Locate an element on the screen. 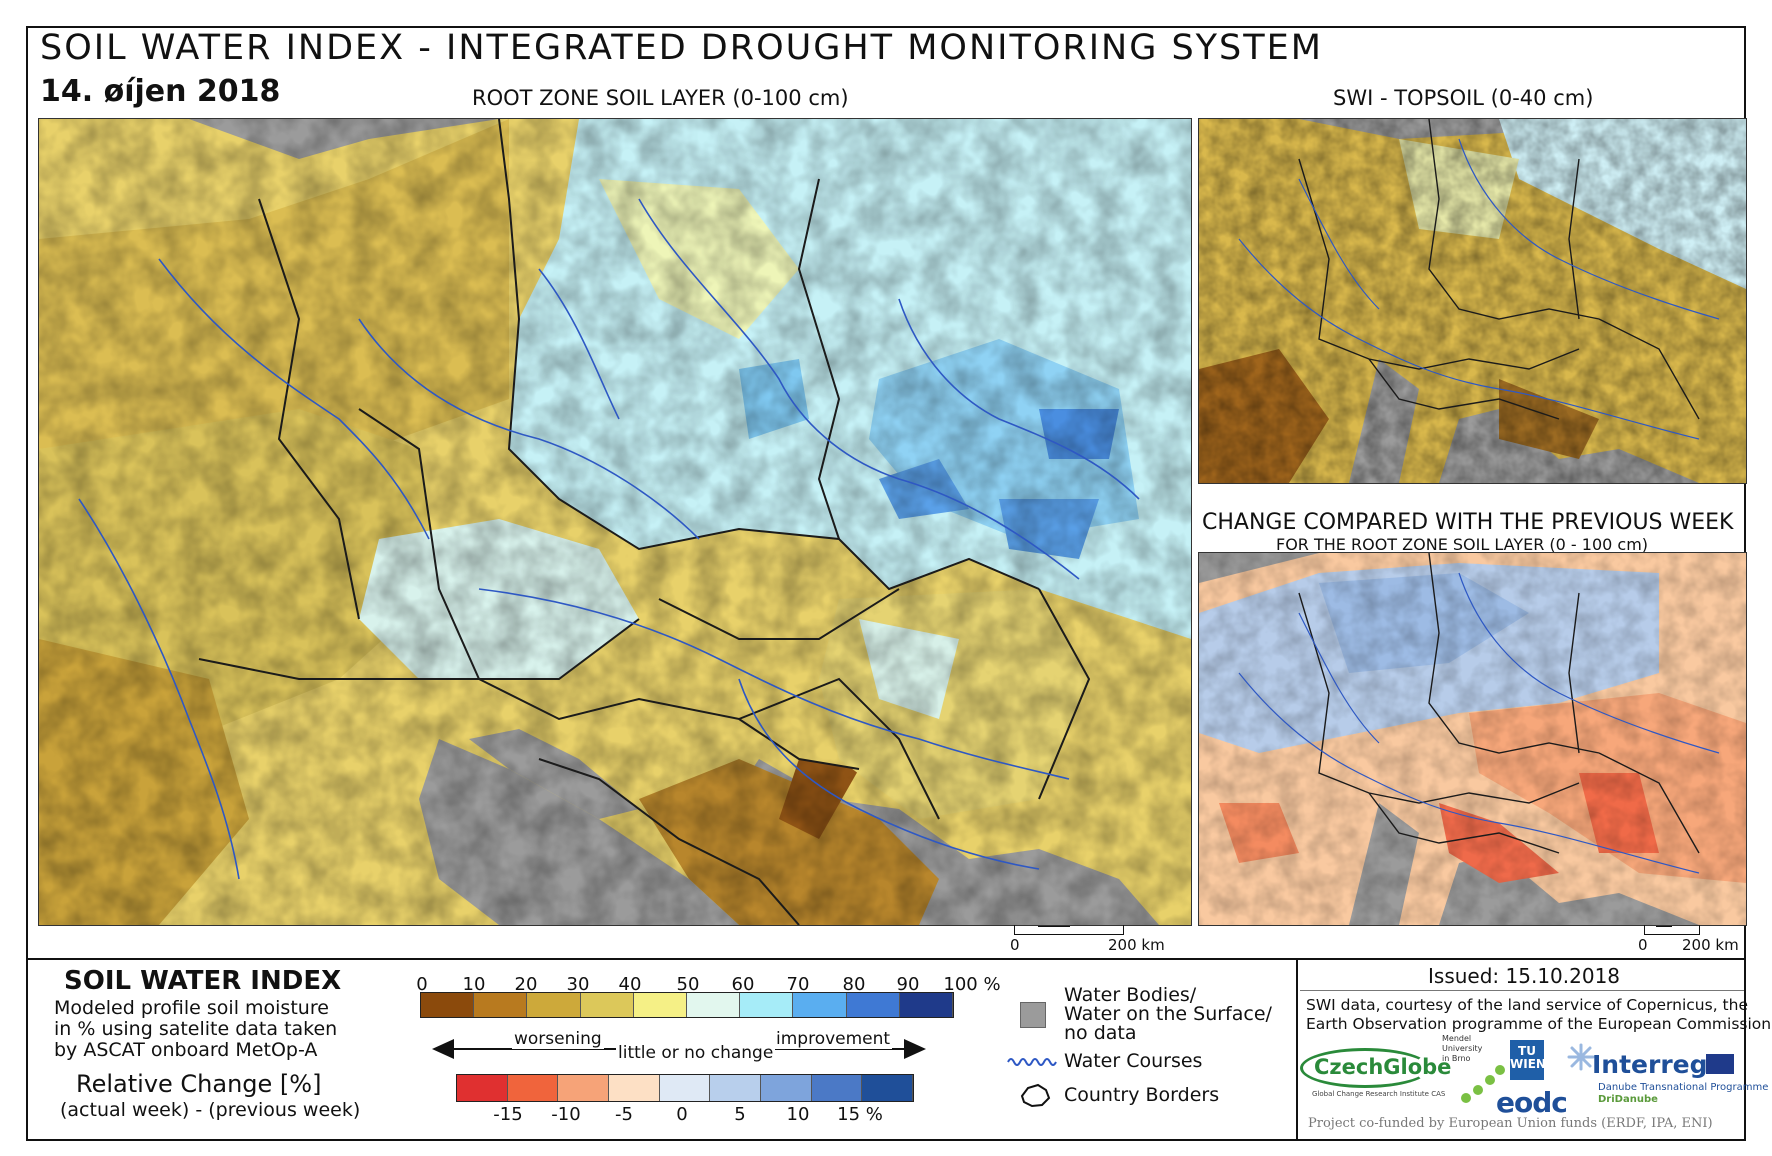  water-bodies-swatch is located at coordinates (1033, 1015).